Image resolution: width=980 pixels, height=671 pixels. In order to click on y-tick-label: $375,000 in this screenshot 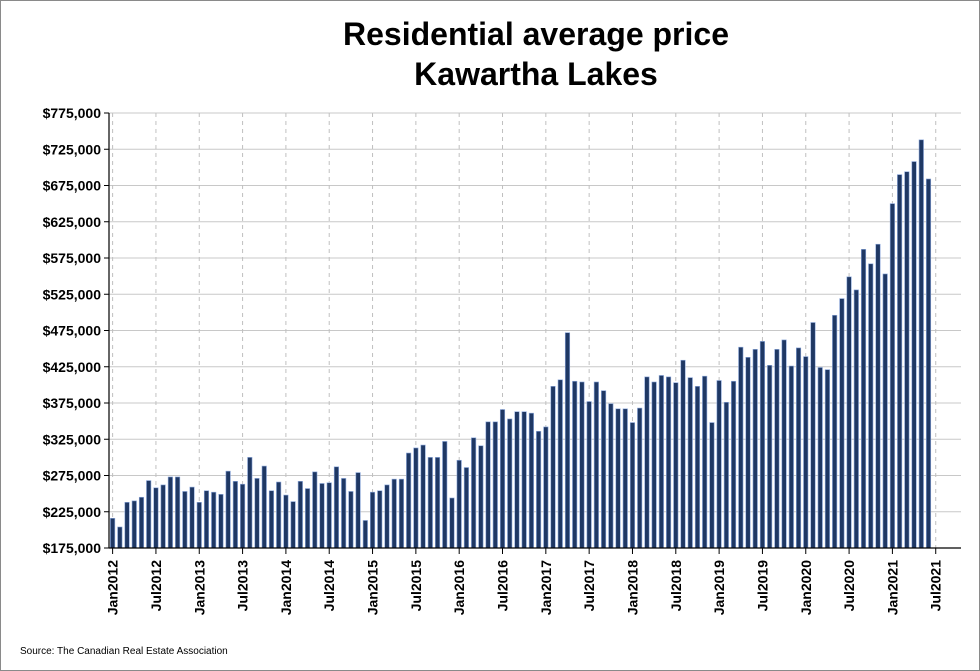, I will do `click(72, 403)`.